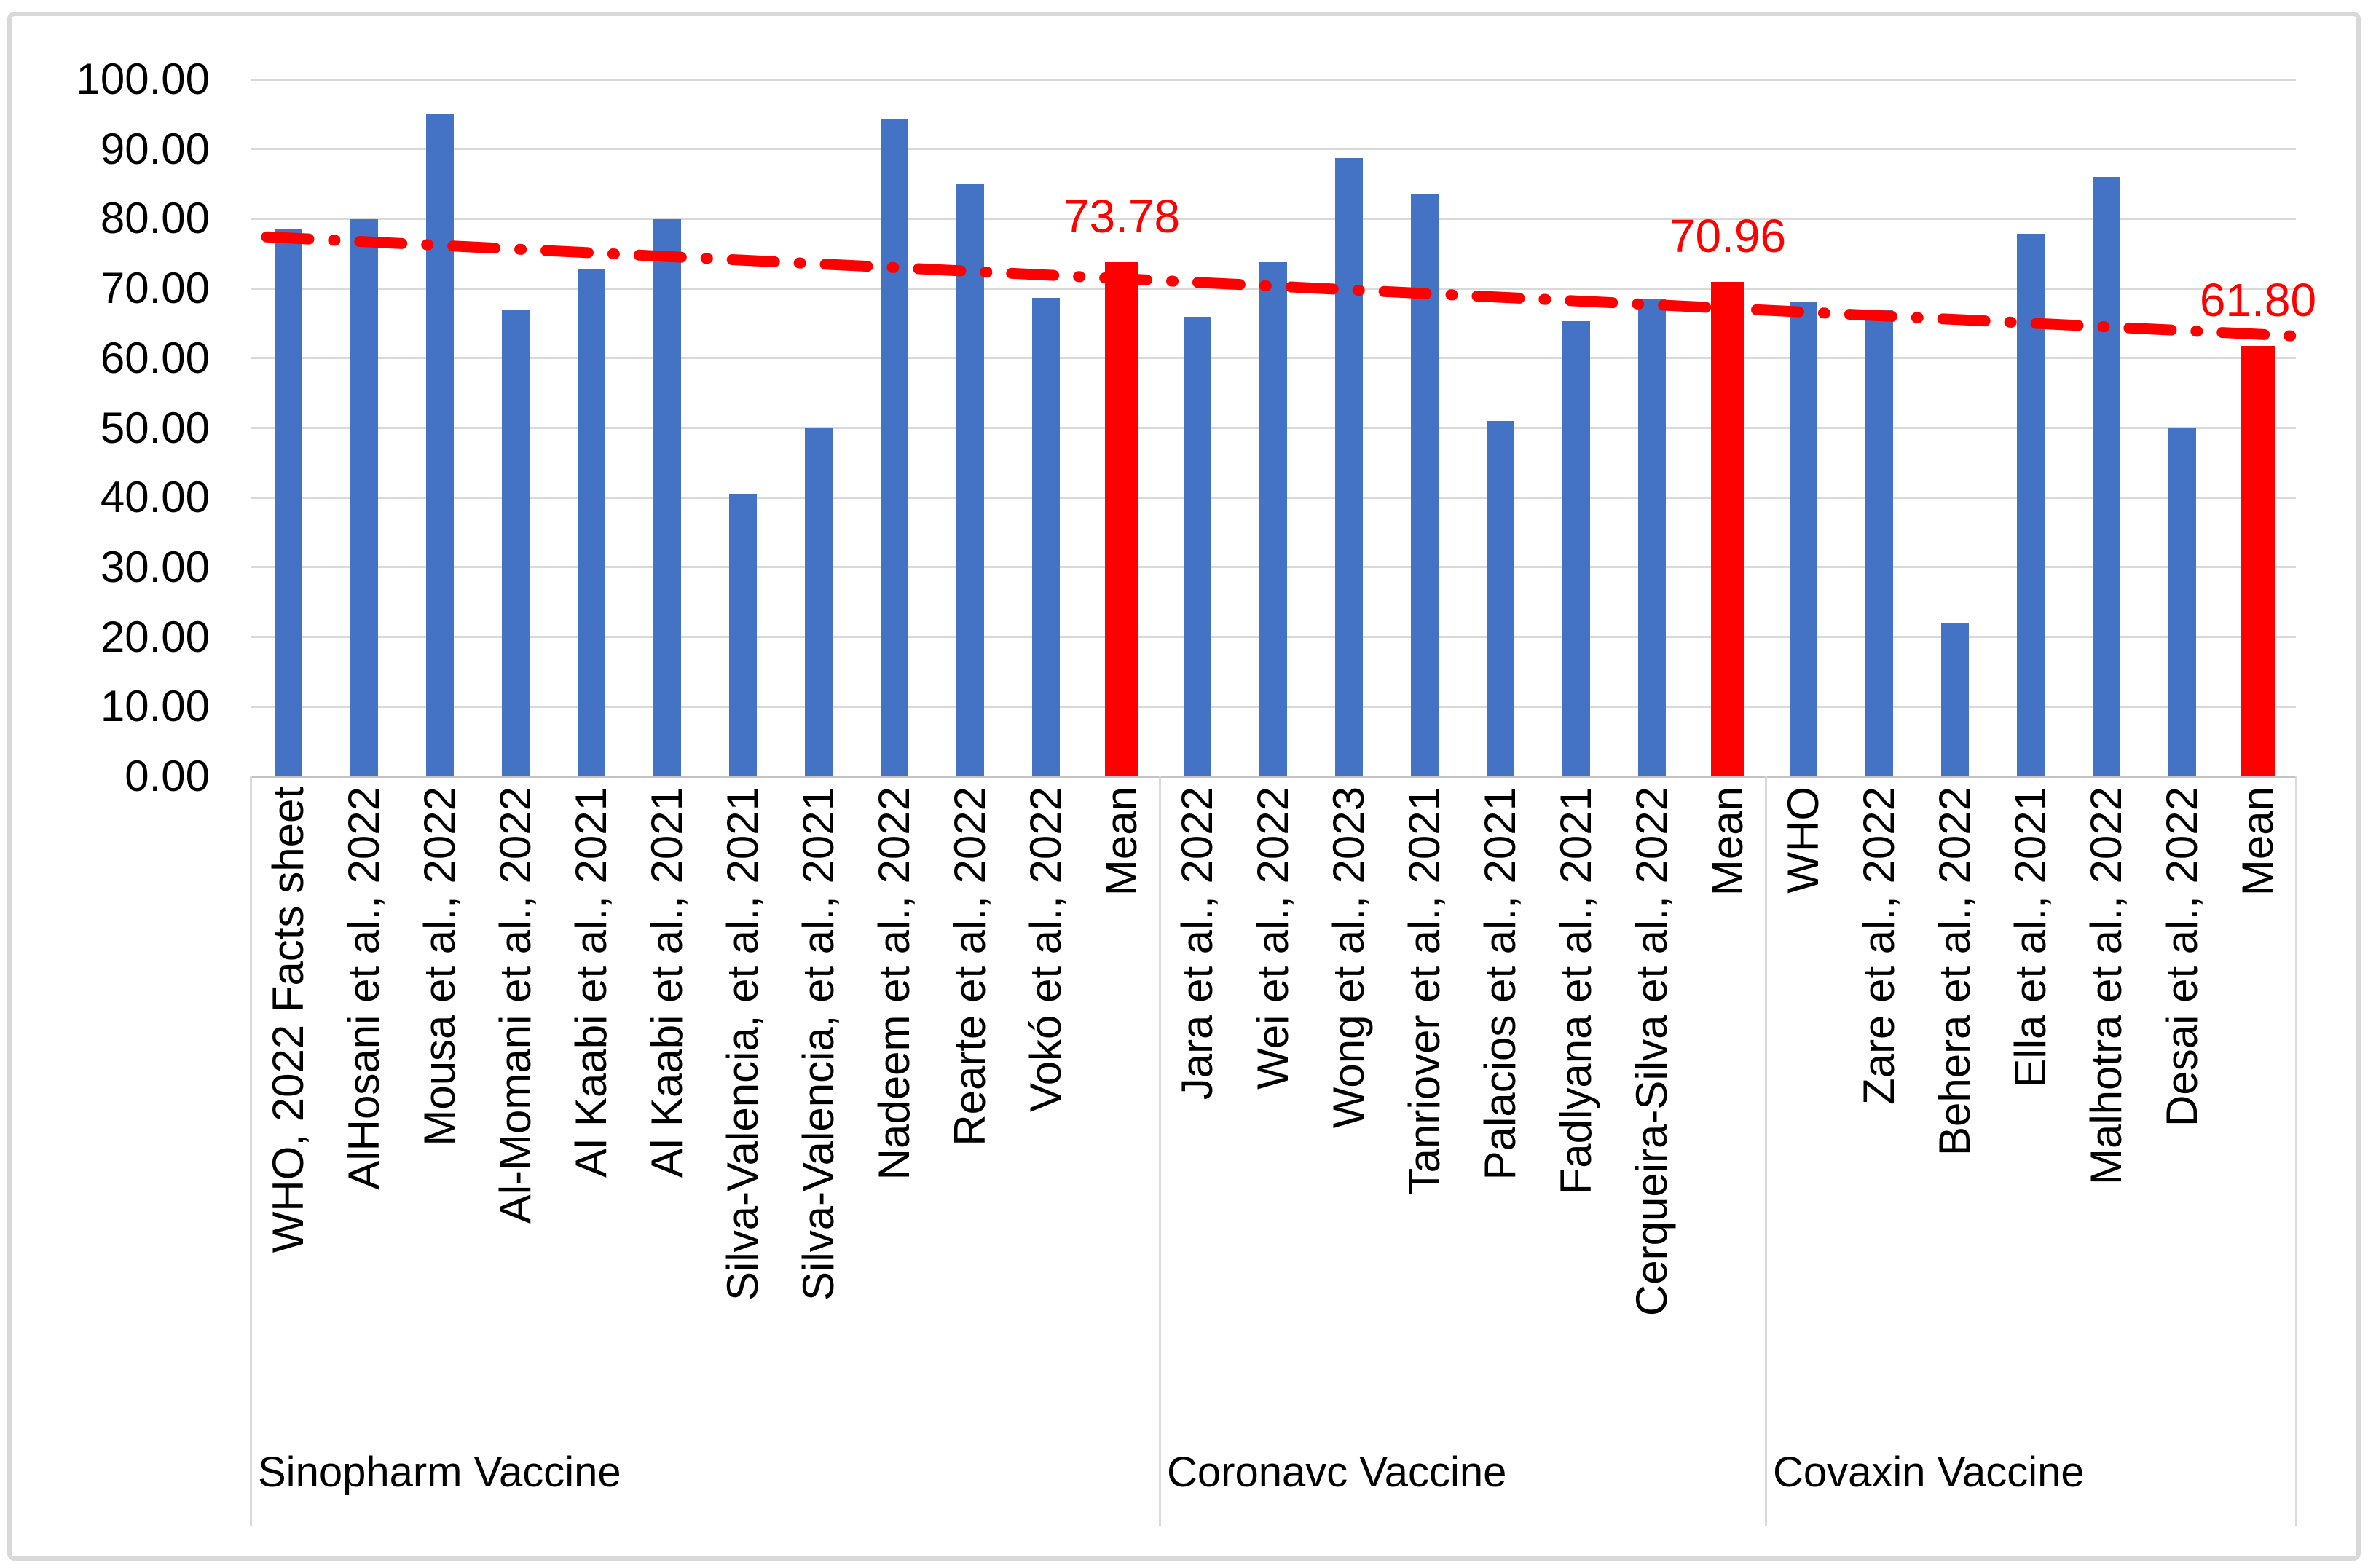 Image resolution: width=2368 pixels, height=1568 pixels. Describe the element at coordinates (2182, 957) in the screenshot. I see `x-category-label: Desai et al., 2022` at that location.